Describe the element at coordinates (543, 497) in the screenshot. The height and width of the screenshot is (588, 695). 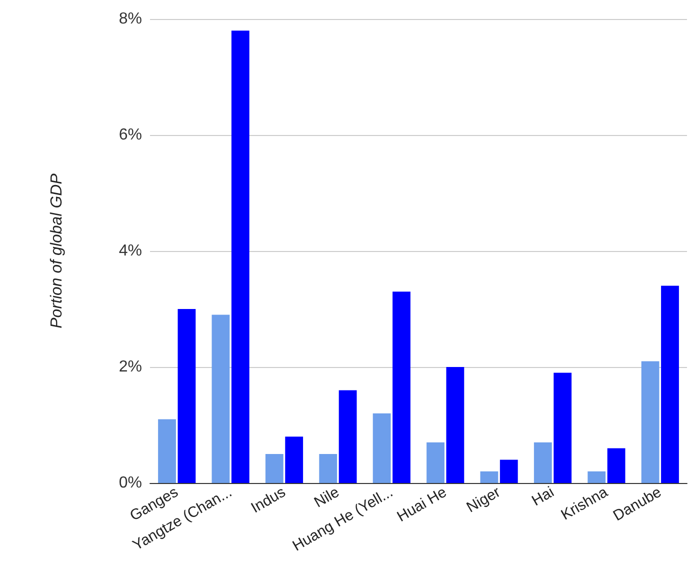
I see `x-tick-label: Hai` at that location.